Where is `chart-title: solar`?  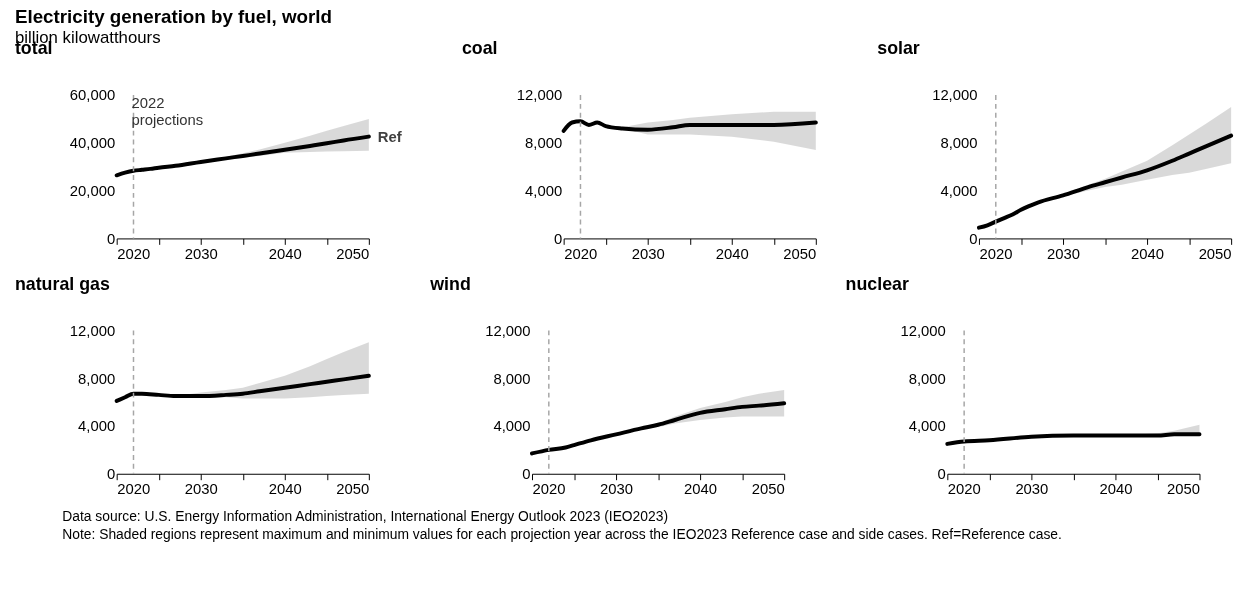 chart-title: solar is located at coordinates (898, 48).